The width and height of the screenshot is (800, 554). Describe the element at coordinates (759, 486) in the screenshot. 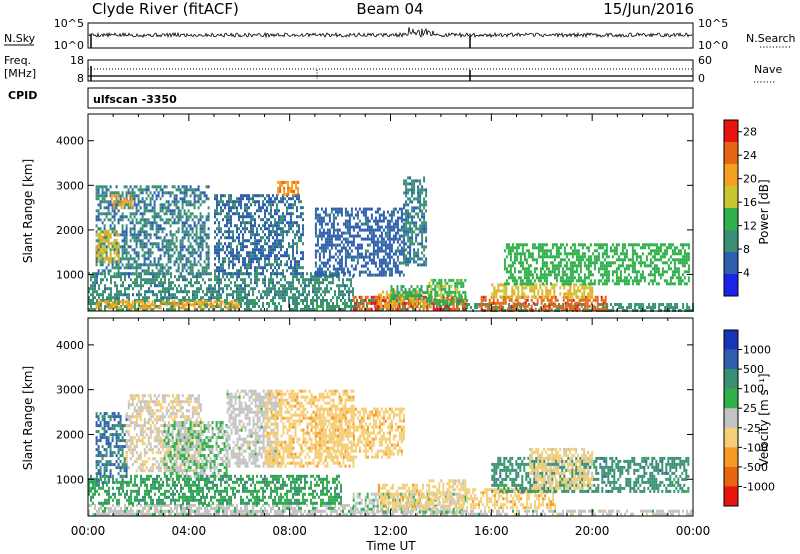

I see `velocity-colorbar-tick-7: -1000` at that location.